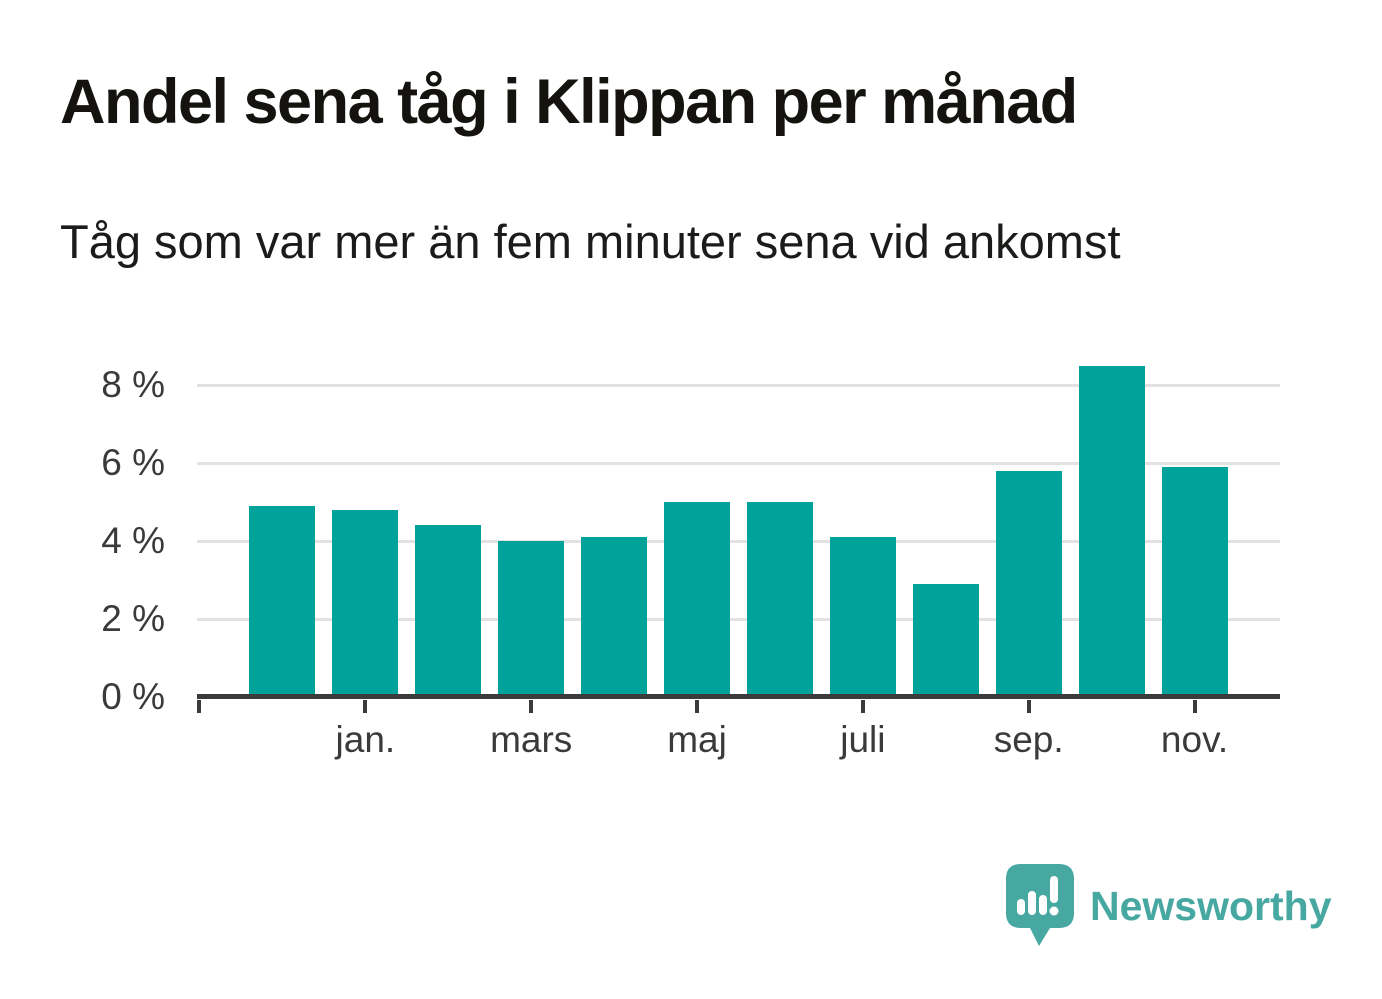 The image size is (1382, 999). Describe the element at coordinates (448, 611) in the screenshot. I see `bar-feb` at that location.